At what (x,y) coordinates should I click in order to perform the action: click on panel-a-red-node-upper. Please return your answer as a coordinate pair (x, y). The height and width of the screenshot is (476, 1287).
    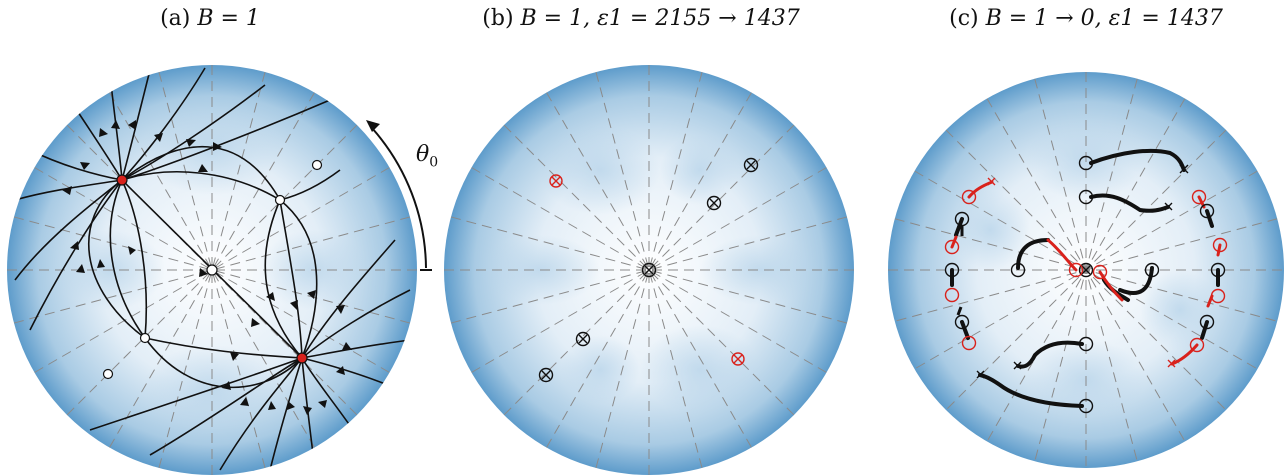
    Looking at the image, I should click on (122, 180).